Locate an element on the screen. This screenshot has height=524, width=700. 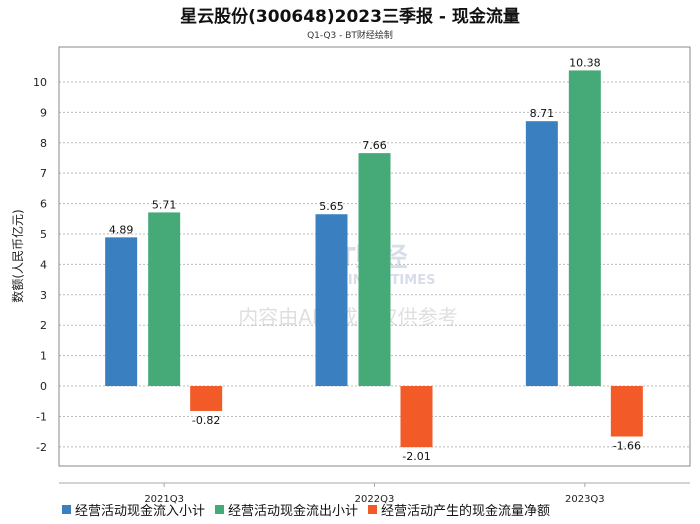
y-tick-label: 3 is located at coordinates (43, 295).